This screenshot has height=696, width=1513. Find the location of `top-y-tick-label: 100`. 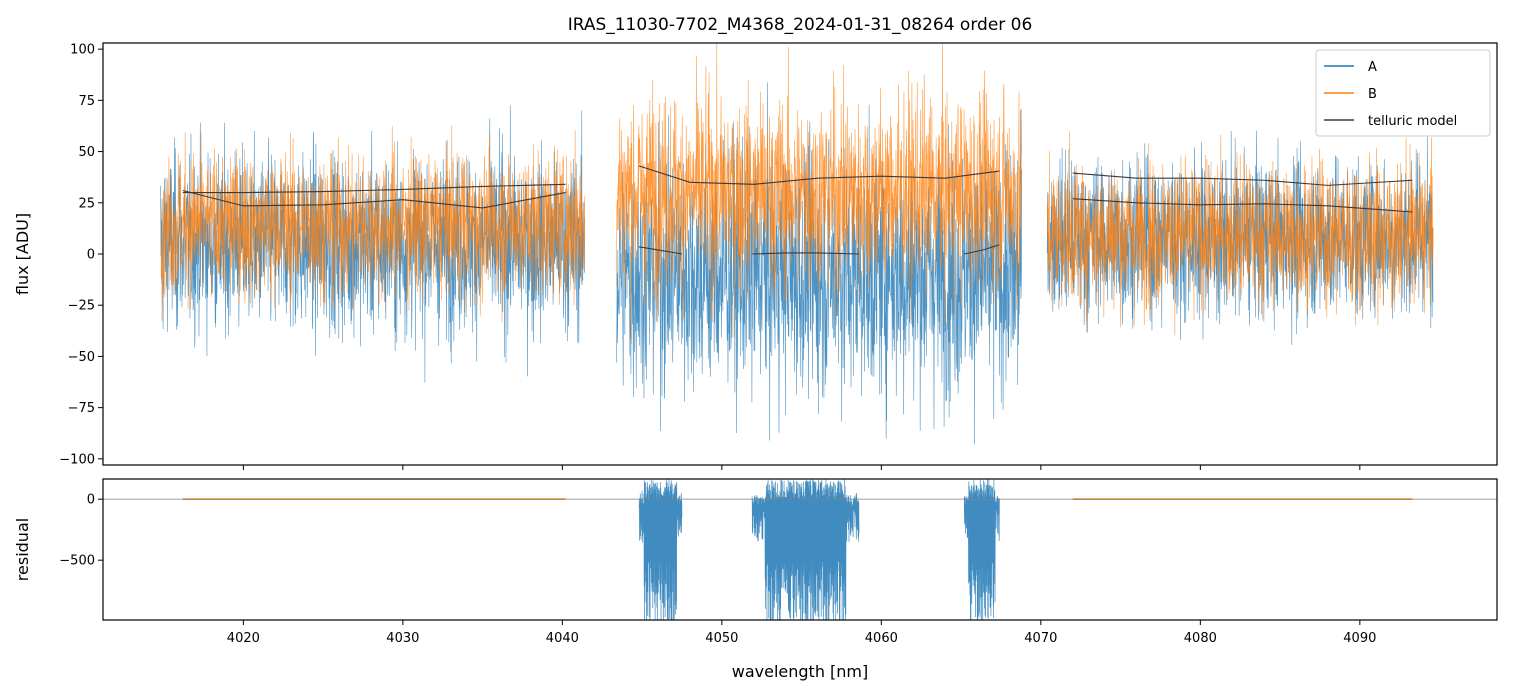

top-y-tick-label: 100 is located at coordinates (82, 50).